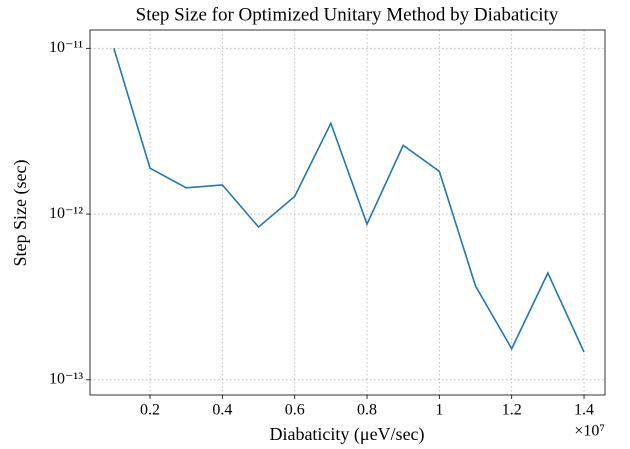 This screenshot has height=449, width=630. What do you see at coordinates (589, 431) in the screenshot?
I see `x-offset-label: ×10⁷` at bounding box center [589, 431].